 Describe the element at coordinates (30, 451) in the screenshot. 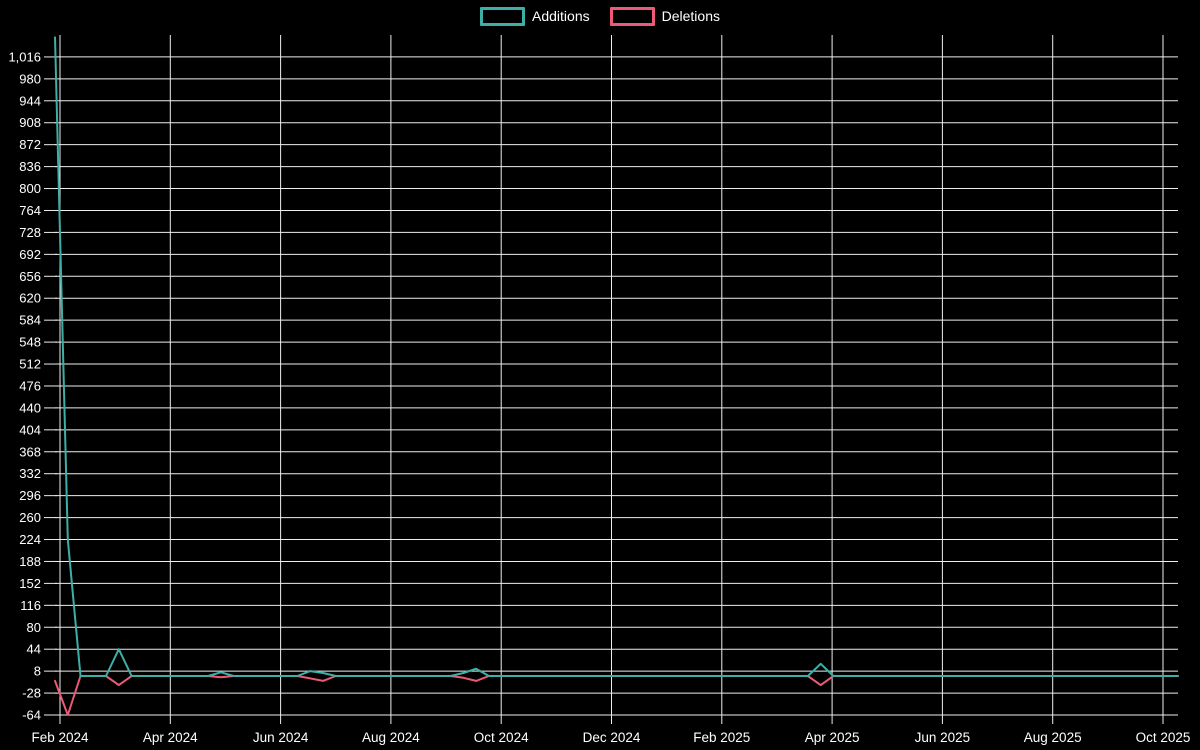

I see `y-tick-label: 368` at that location.